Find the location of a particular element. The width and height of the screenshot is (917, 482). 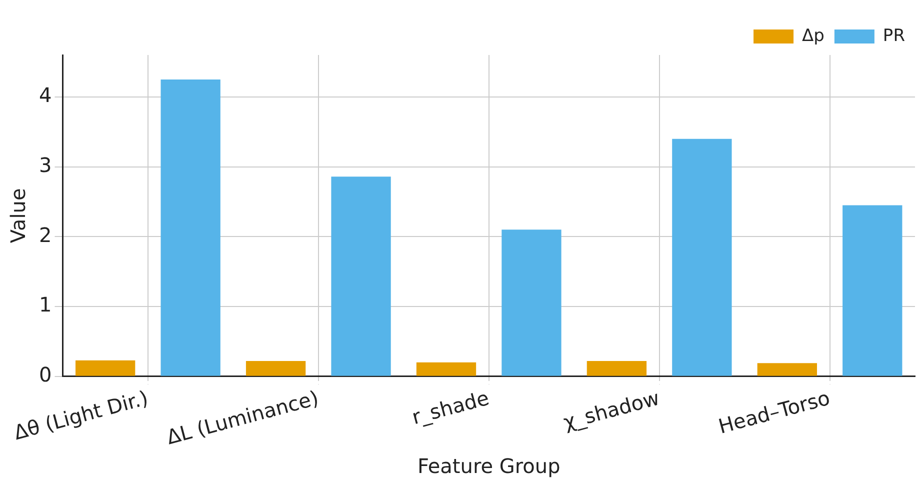

legend-label: PR is located at coordinates (894, 36).